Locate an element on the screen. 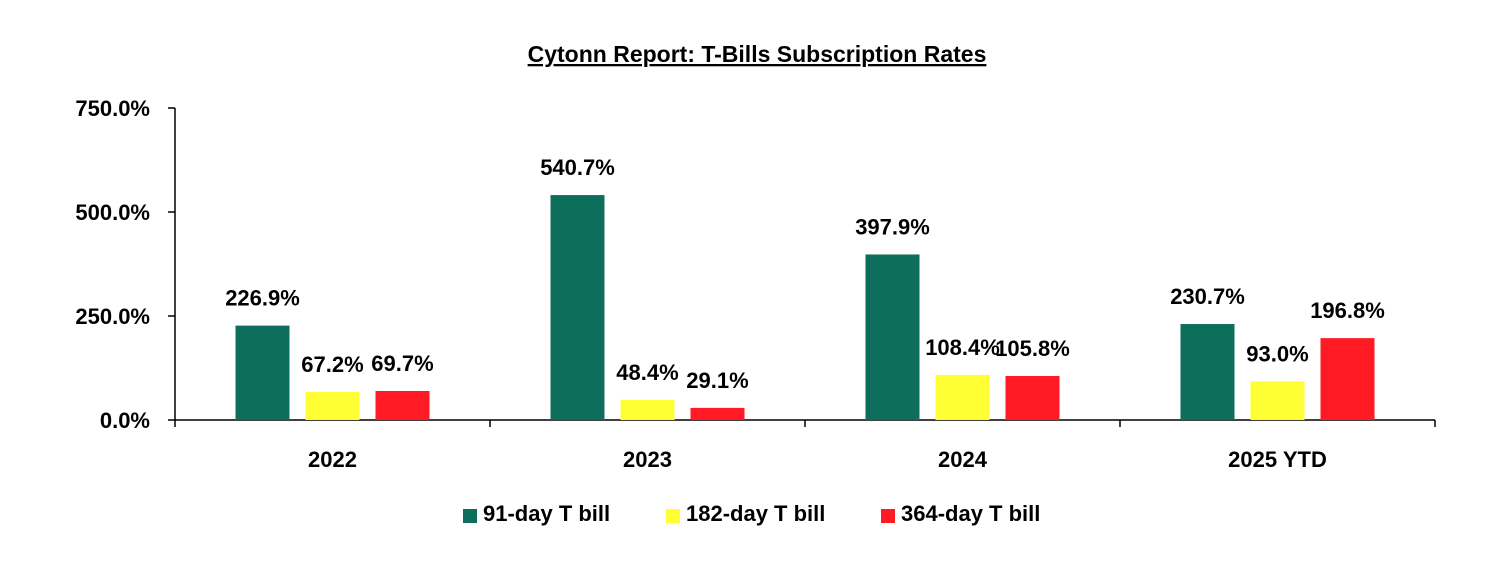 Image resolution: width=1500 pixels, height=571 pixels. bar-364-day-t-bill-2025-ytd is located at coordinates (1347, 379).